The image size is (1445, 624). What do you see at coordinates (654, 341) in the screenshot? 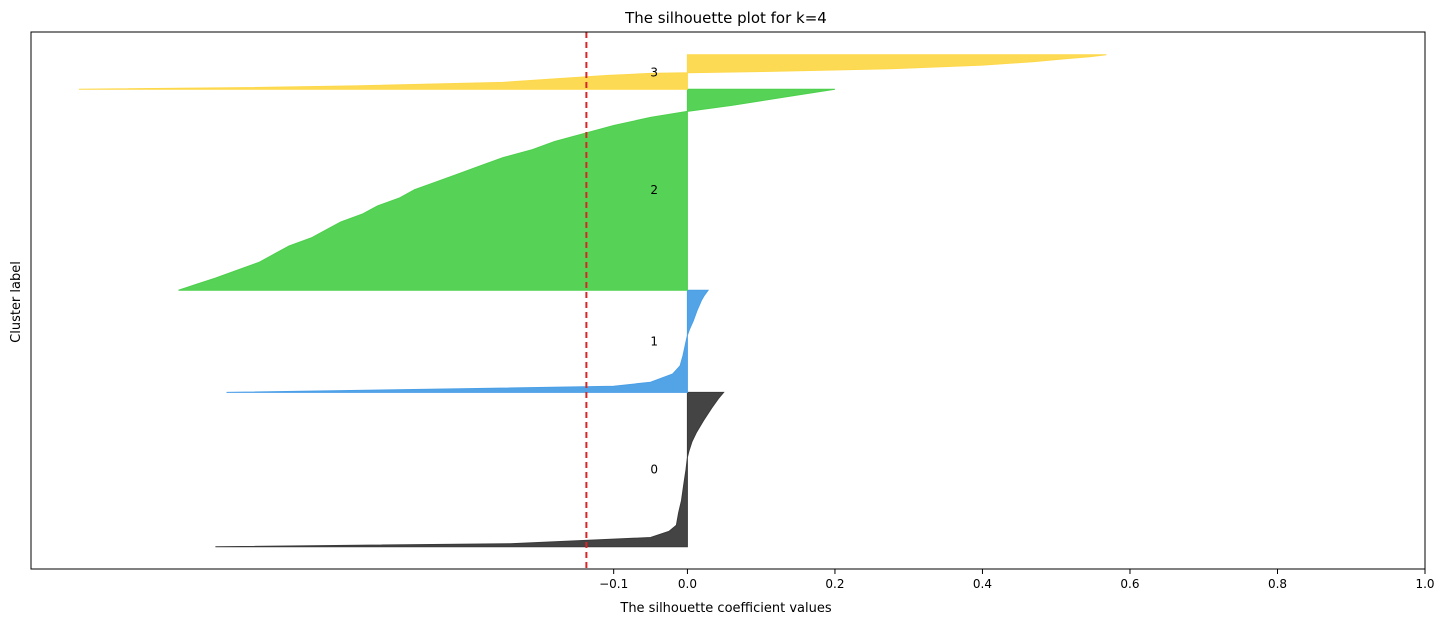
I see `cluster-1-label: 1` at bounding box center [654, 341].